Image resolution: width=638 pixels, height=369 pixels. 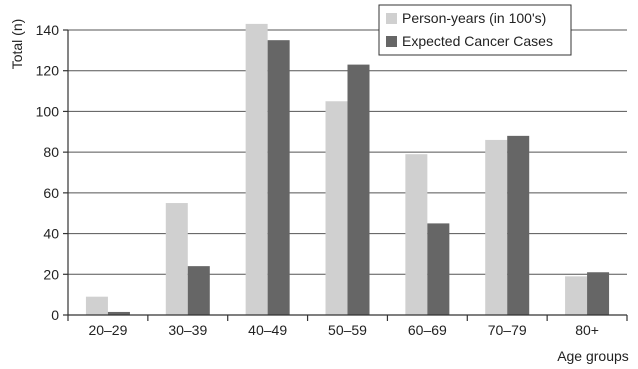 I want to click on legend-box, so click(x=475, y=30).